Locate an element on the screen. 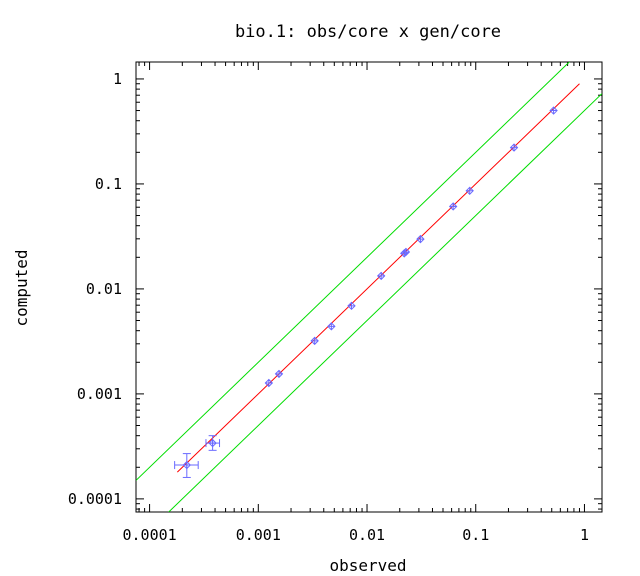 Image resolution: width=640 pixels, height=576 pixels. x-axis-label: observed is located at coordinates (367, 565).